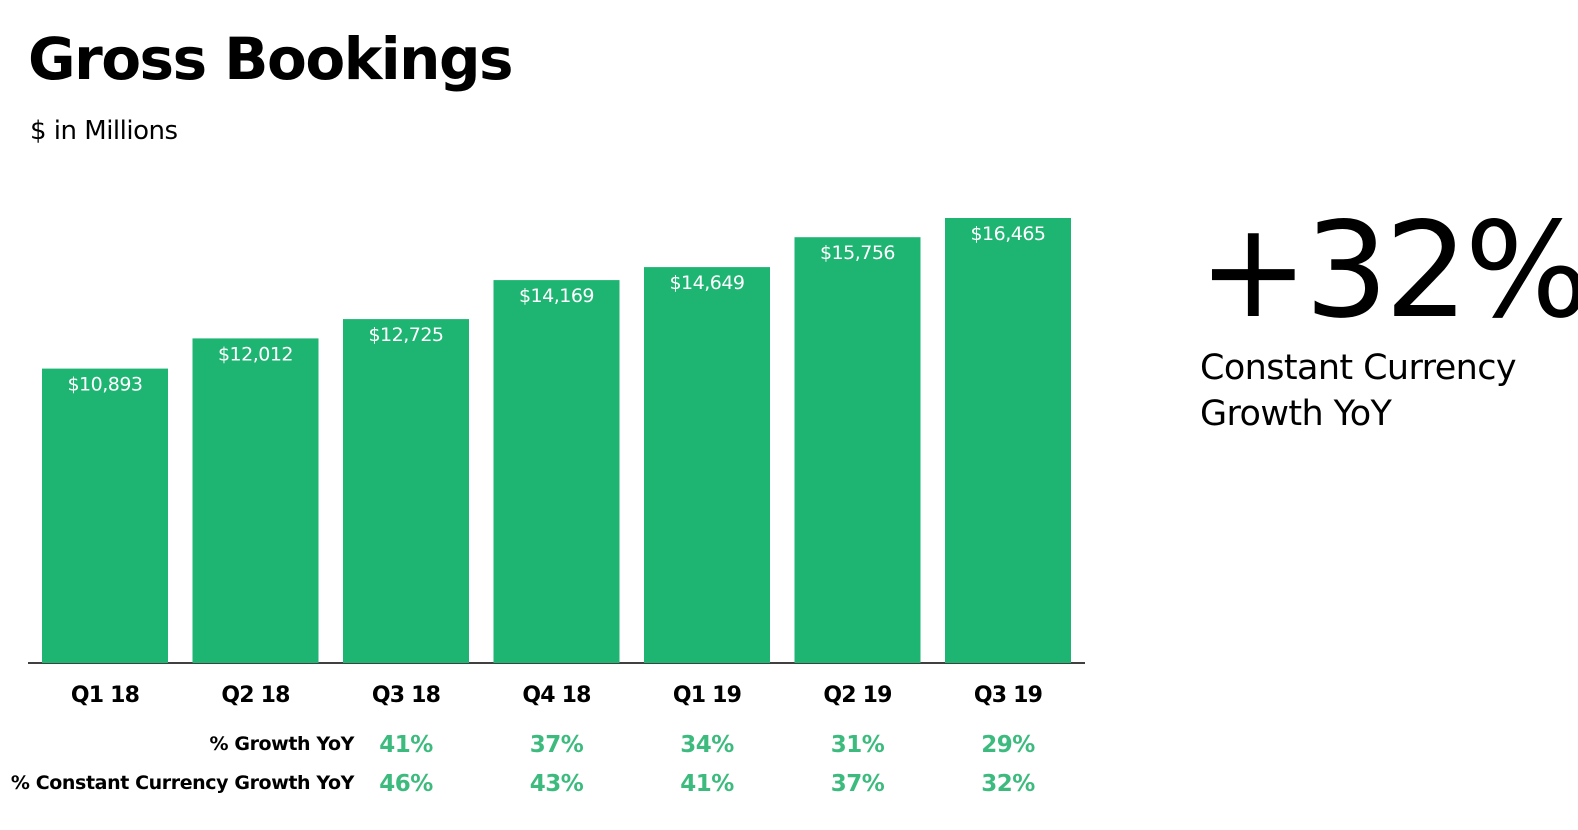 This screenshot has height=830, width=1578. I want to click on kpi-label-line2: Growth YoY, so click(1296, 414).